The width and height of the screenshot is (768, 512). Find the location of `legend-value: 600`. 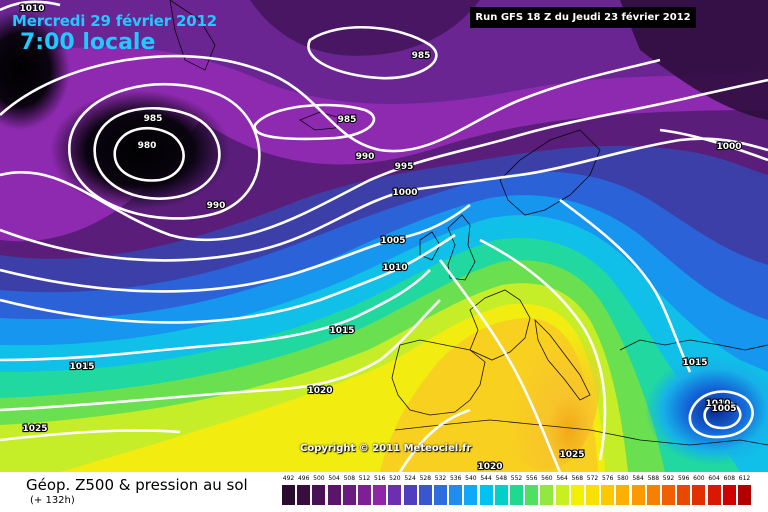

legend-value: 600 is located at coordinates (699, 478).